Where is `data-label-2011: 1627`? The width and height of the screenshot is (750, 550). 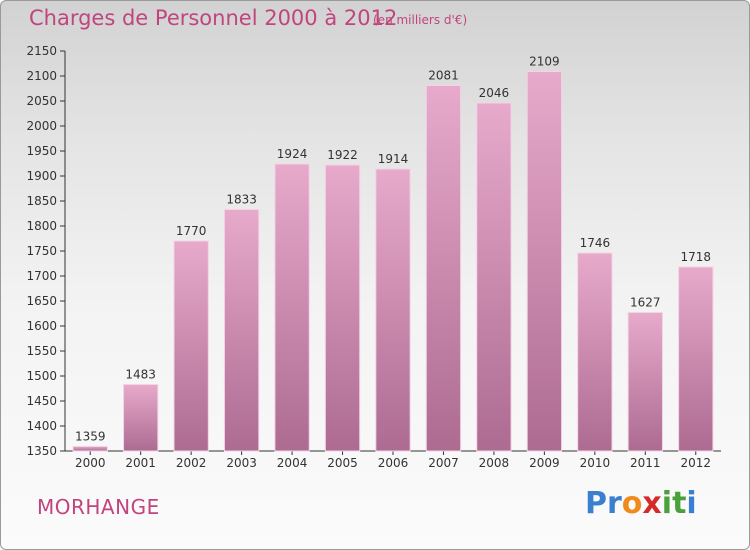 data-label-2011: 1627 is located at coordinates (645, 303).